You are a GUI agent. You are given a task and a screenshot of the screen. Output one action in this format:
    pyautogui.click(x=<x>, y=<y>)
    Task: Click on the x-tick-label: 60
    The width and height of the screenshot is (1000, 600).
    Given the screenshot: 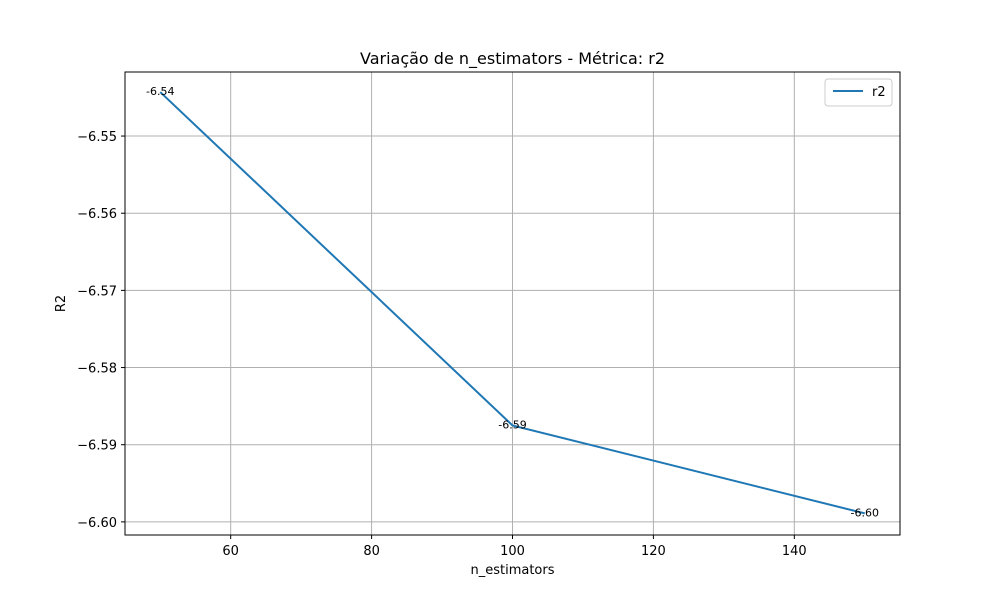 What is the action you would take?
    pyautogui.click(x=230, y=551)
    